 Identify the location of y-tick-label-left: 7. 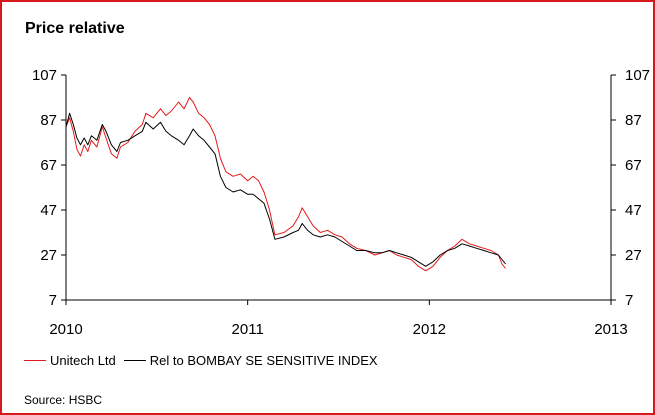
(53, 300).